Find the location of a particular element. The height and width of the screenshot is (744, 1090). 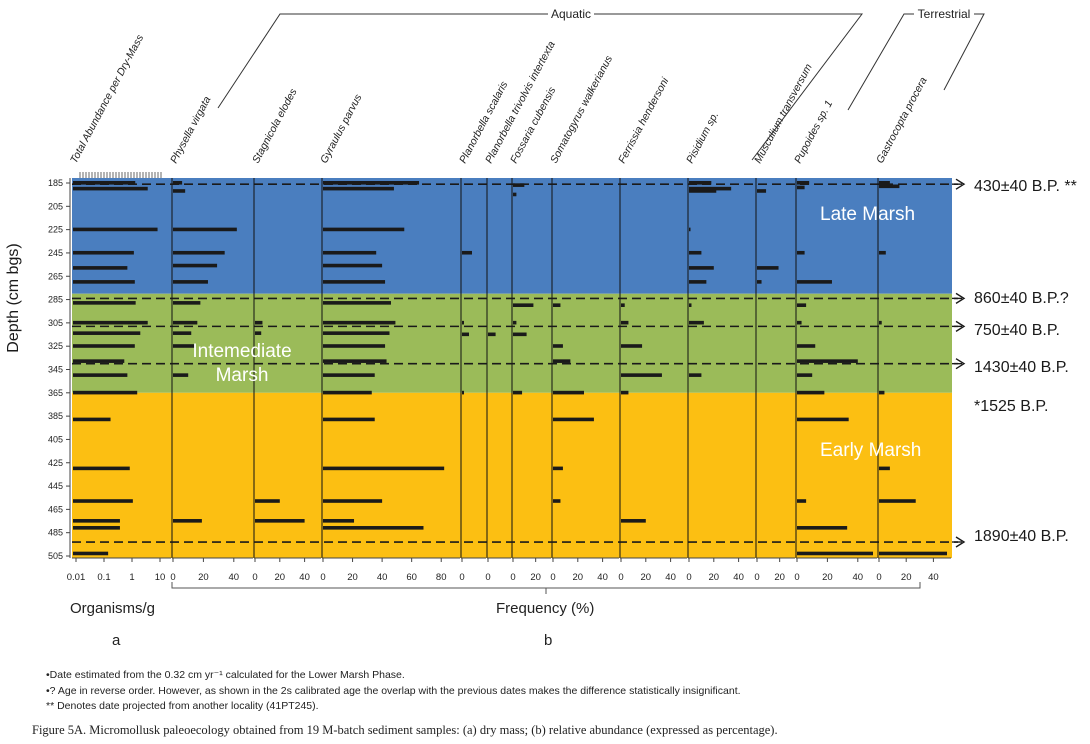

y-tick-label: 285 is located at coordinates (55, 300).